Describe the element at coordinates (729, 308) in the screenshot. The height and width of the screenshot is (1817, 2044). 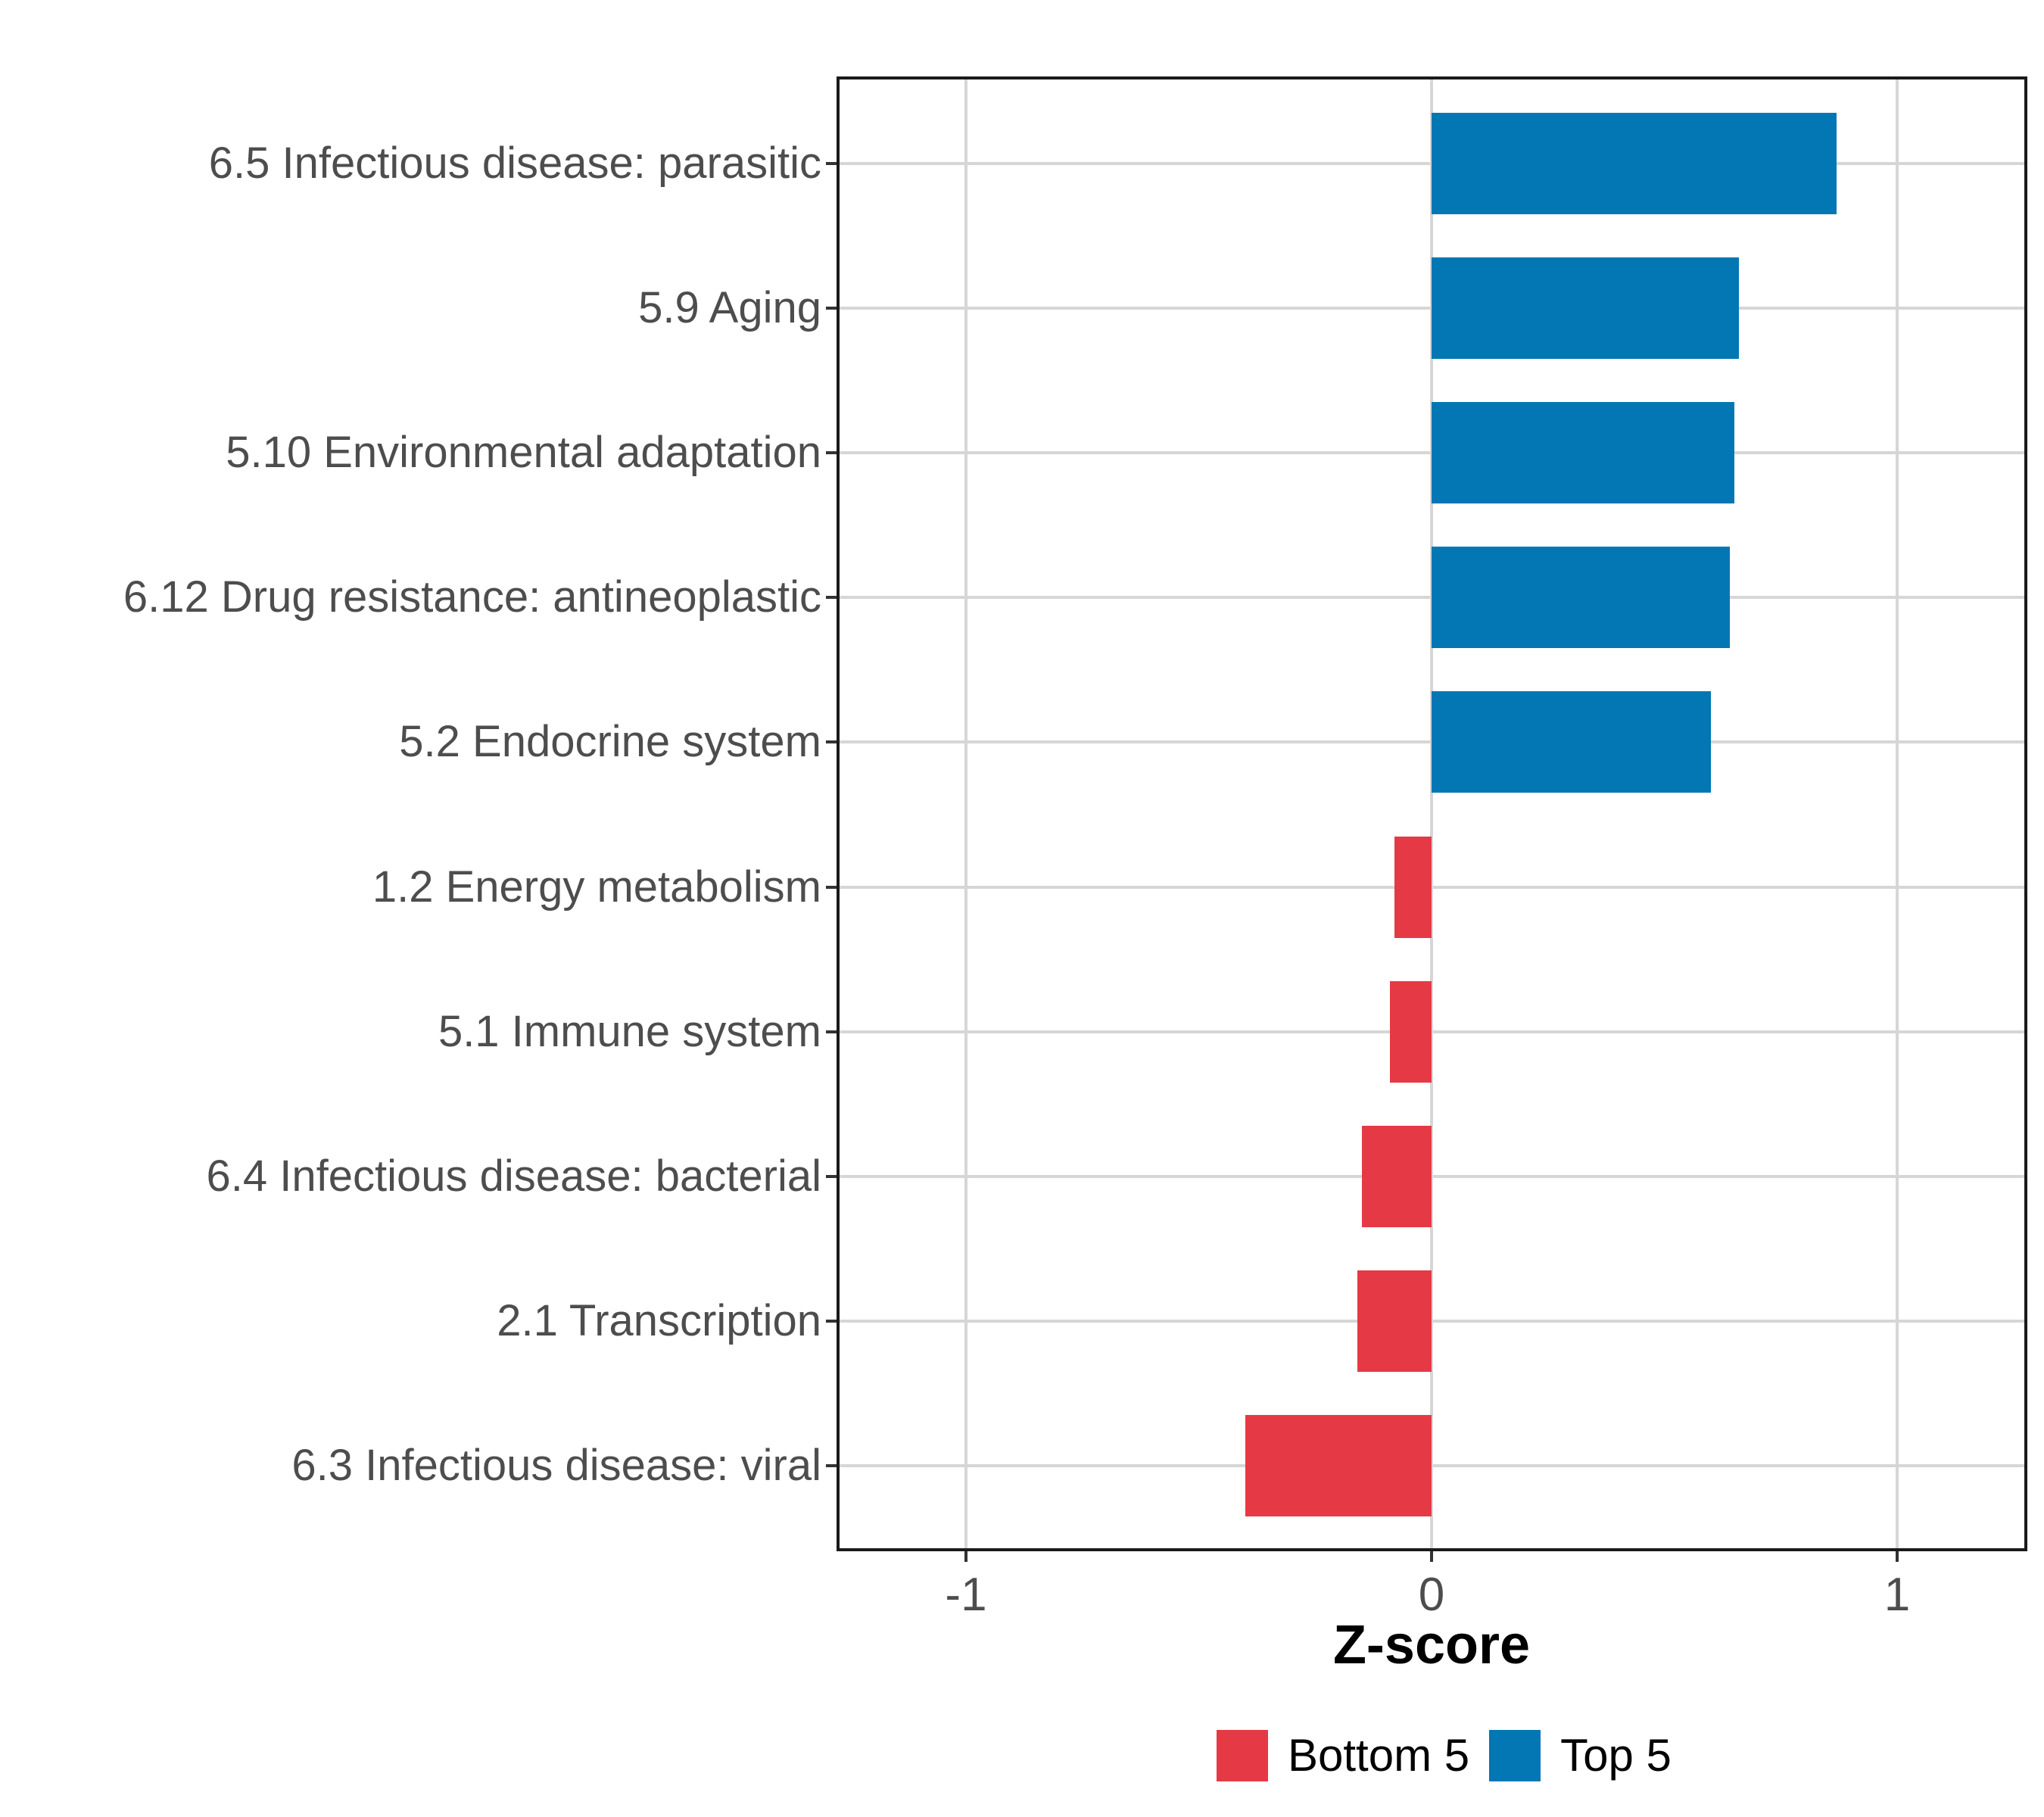
I see `category-label: 5.9 Aging` at that location.